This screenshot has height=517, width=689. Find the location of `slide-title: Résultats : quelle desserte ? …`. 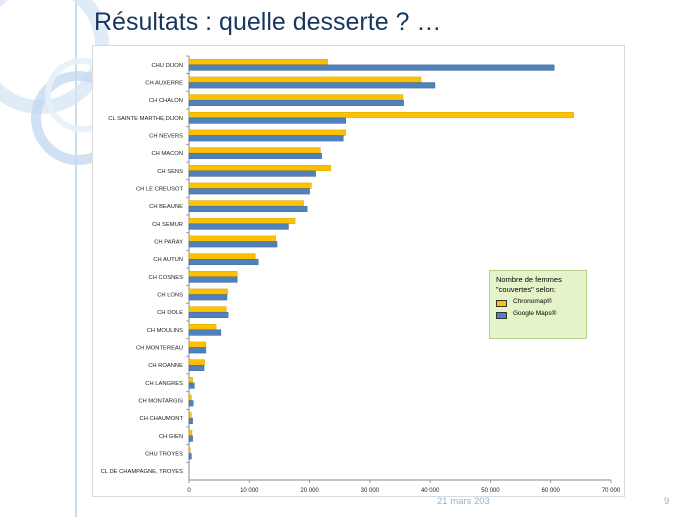

slide-title: Résultats : quelle desserte ? … is located at coordinates (268, 22).